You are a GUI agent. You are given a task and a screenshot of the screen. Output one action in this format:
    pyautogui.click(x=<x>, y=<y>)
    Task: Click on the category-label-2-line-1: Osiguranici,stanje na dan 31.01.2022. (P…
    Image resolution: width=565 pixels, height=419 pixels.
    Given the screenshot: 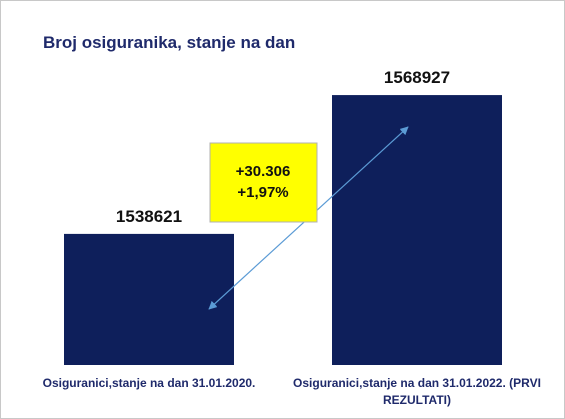 What is the action you would take?
    pyautogui.click(x=417, y=383)
    